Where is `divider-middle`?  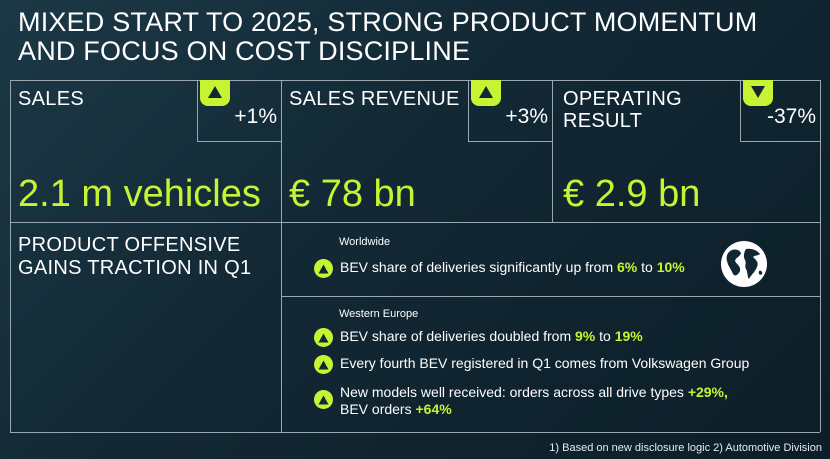 divider-middle is located at coordinates (415, 222).